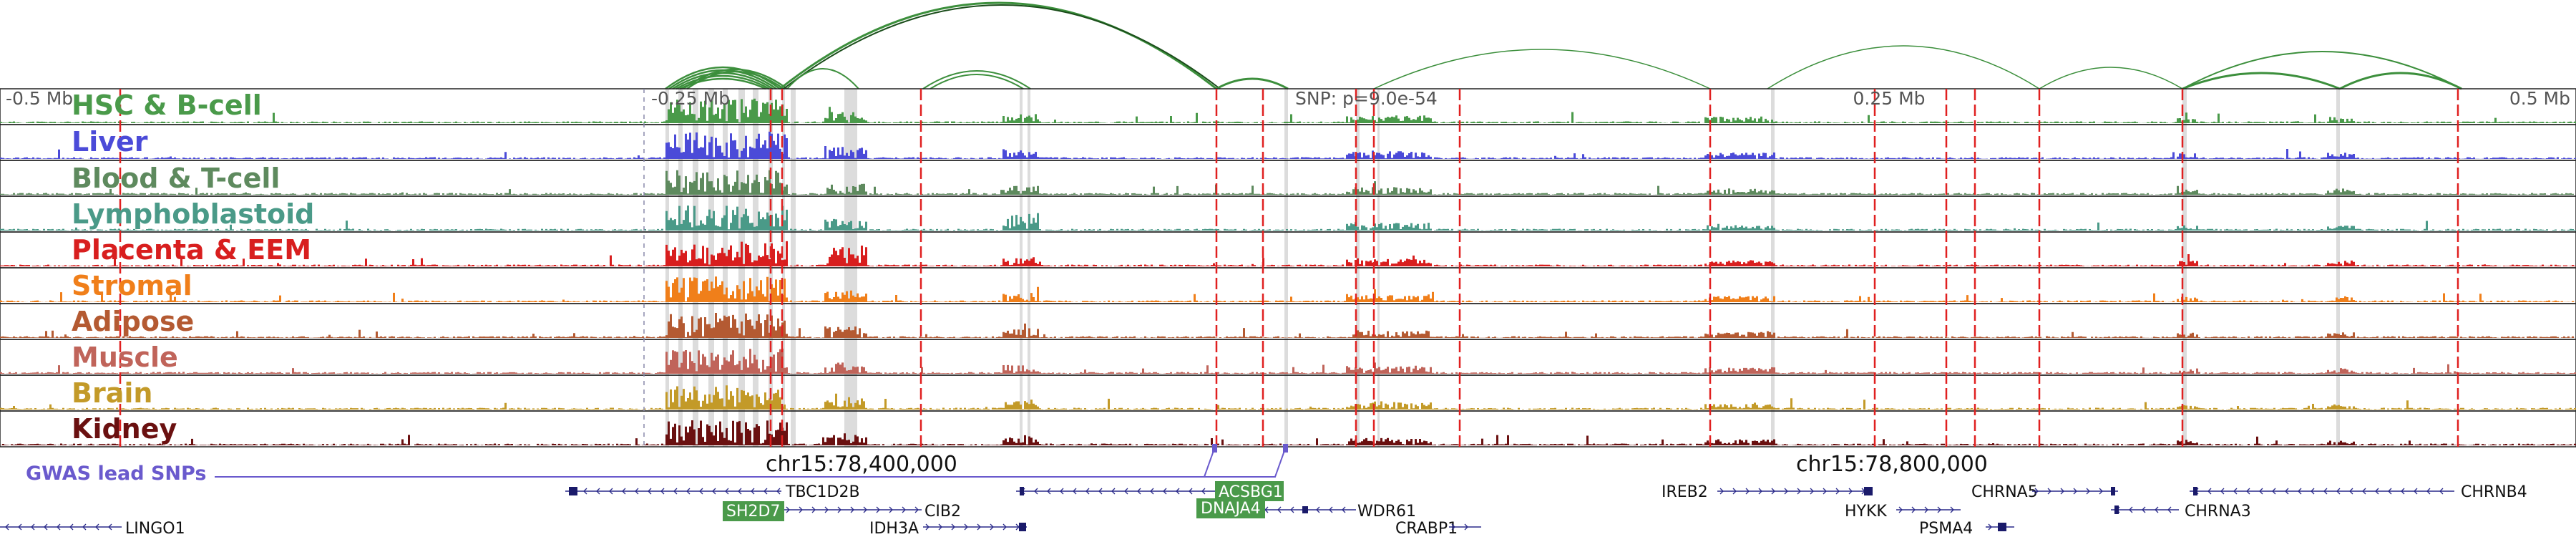  I want to click on gene-label-idh3a: IDH3A, so click(894, 528).